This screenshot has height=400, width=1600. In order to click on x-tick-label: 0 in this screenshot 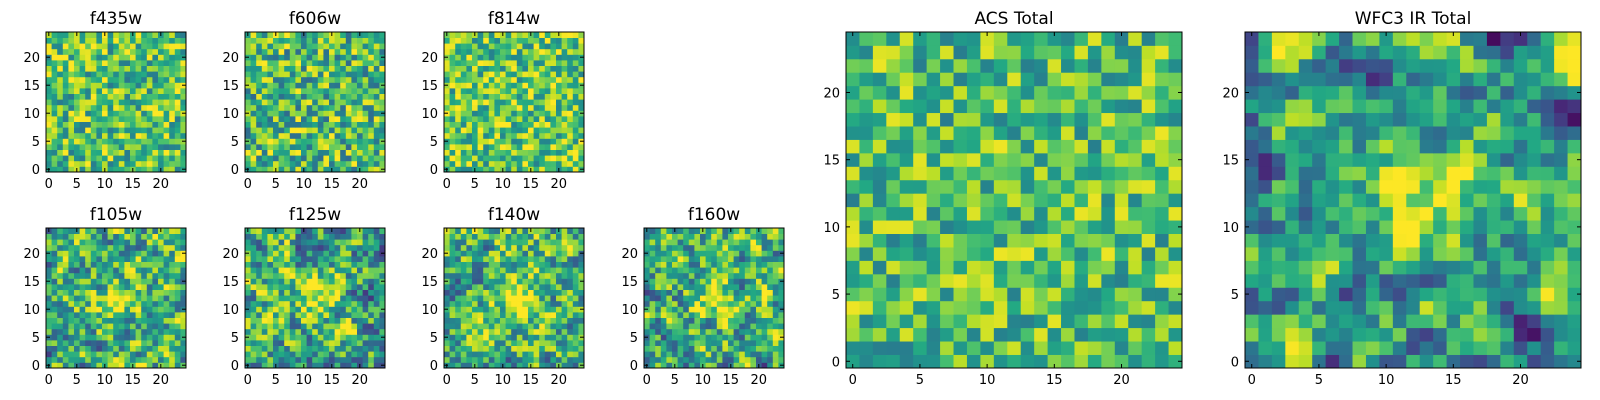, I will do `click(248, 184)`.